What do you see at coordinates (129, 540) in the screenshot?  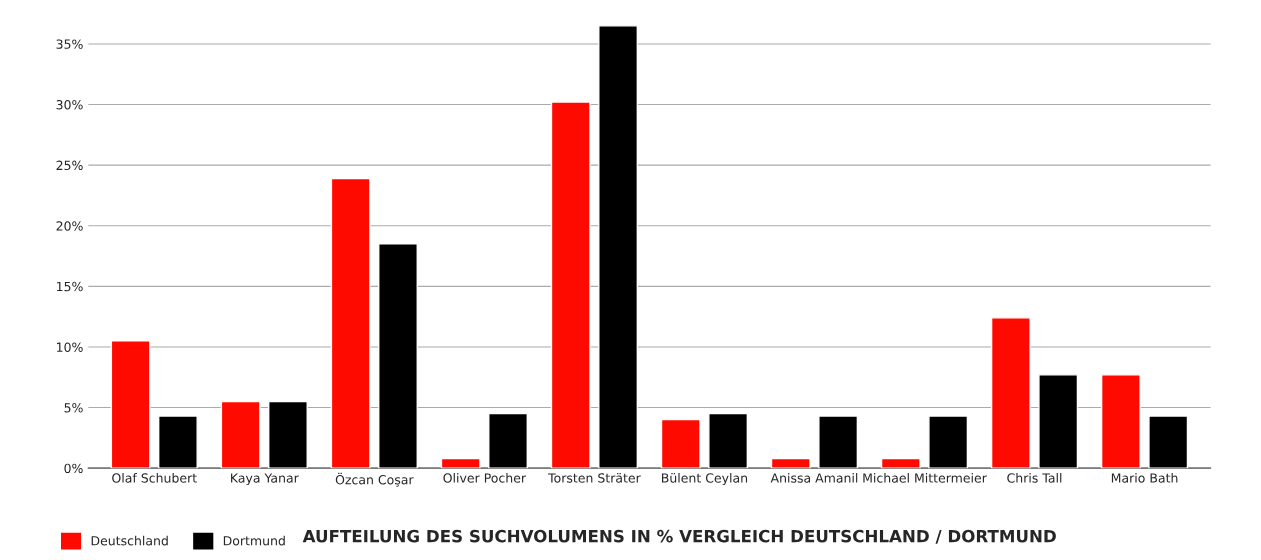 I see `legend-label: Deutschland` at bounding box center [129, 540].